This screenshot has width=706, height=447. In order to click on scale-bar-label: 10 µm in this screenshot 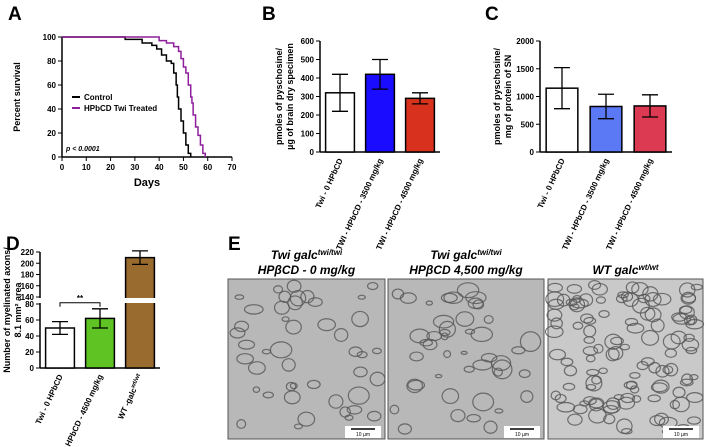, I will do `click(522, 435)`.